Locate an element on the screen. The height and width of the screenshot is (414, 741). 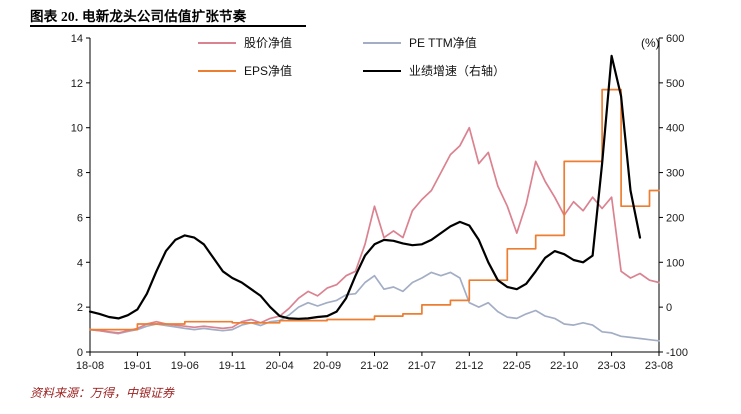
x-tick-label: 20-09 is located at coordinates (327, 366).